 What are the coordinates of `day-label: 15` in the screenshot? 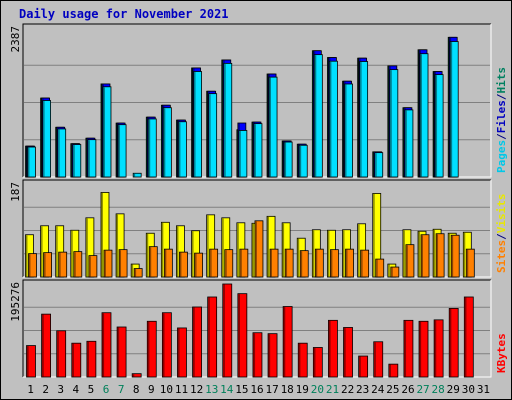 It's located at (241, 389).